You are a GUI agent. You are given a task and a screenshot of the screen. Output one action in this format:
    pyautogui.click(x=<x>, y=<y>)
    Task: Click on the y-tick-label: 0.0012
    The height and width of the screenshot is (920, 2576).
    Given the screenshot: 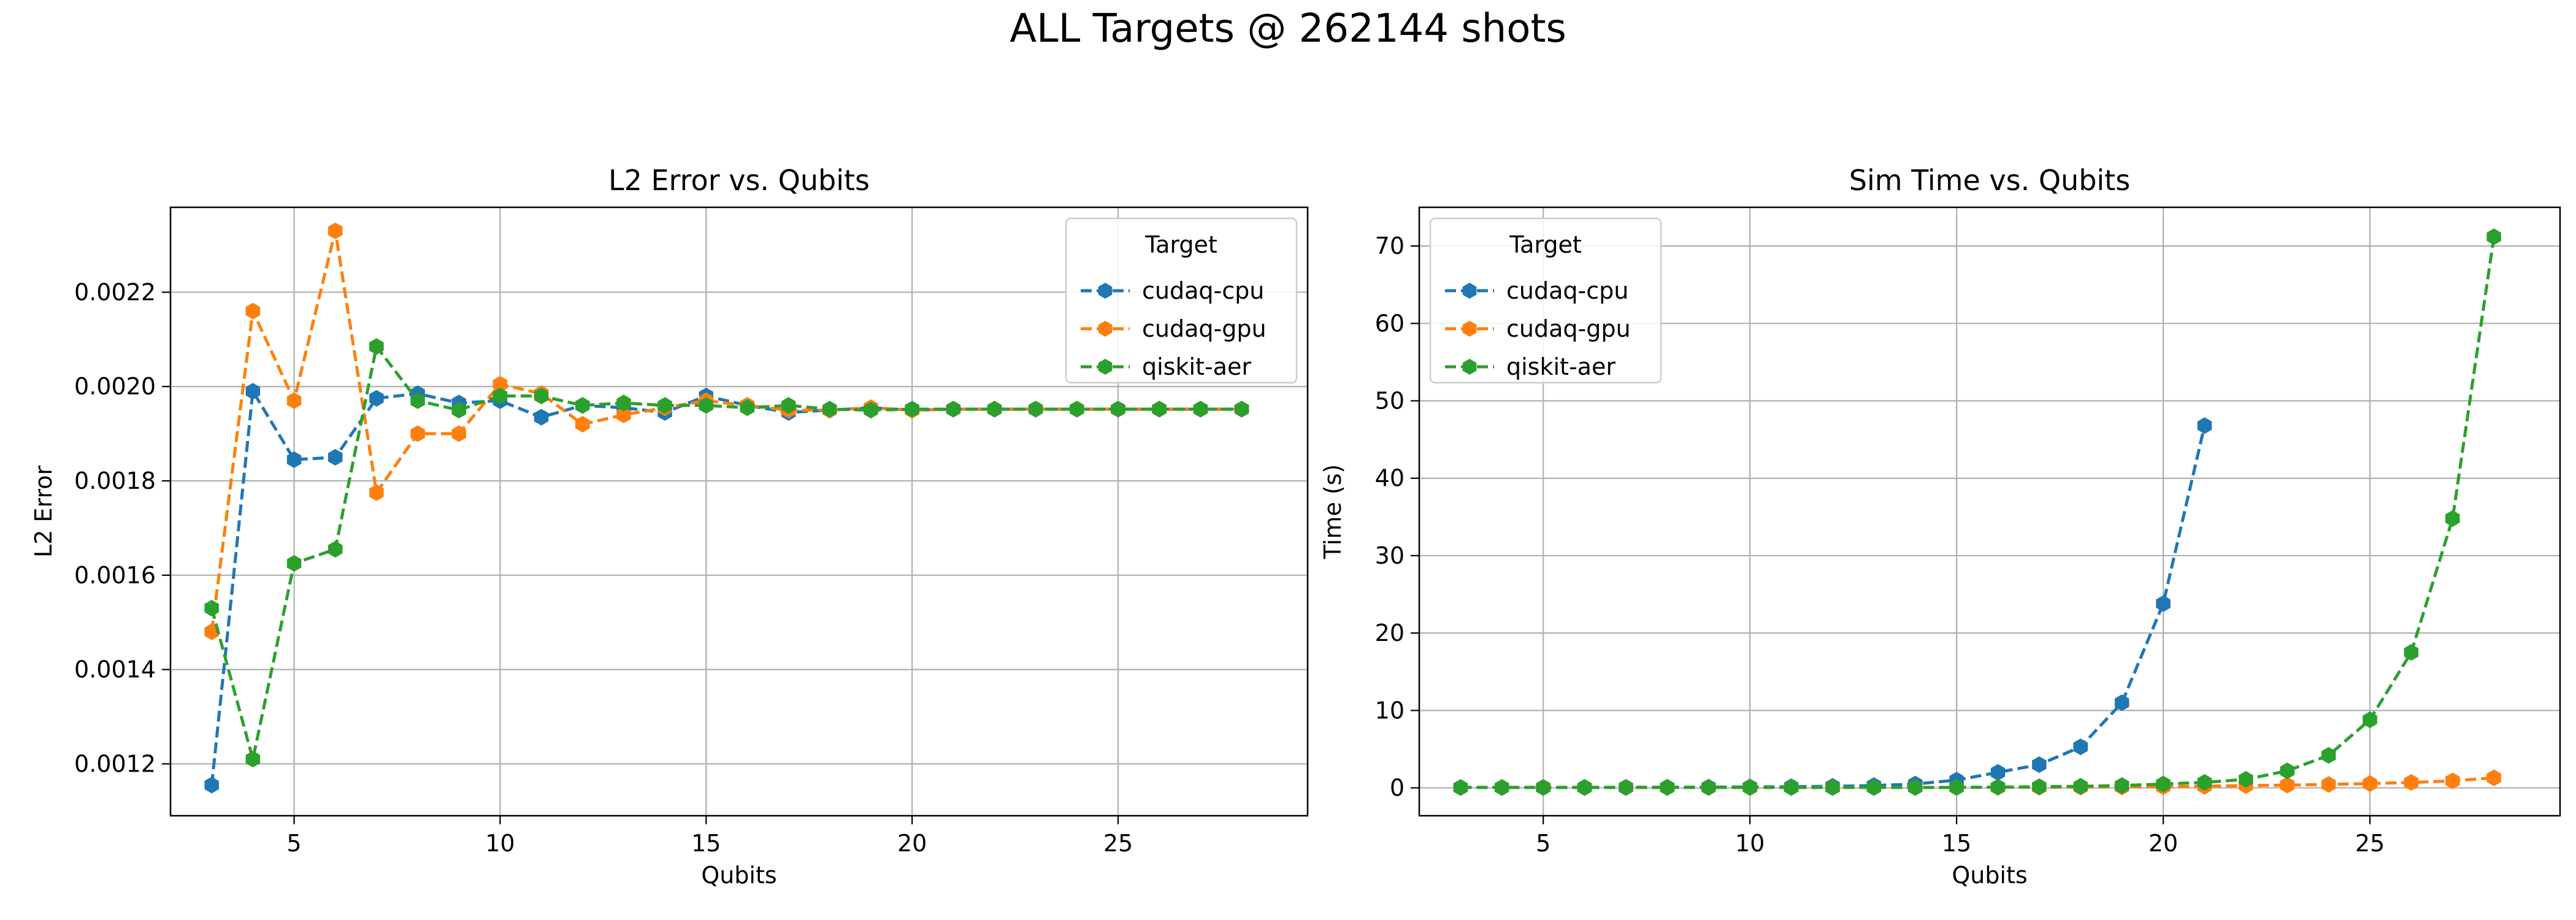 What is the action you would take?
    pyautogui.click(x=115, y=763)
    